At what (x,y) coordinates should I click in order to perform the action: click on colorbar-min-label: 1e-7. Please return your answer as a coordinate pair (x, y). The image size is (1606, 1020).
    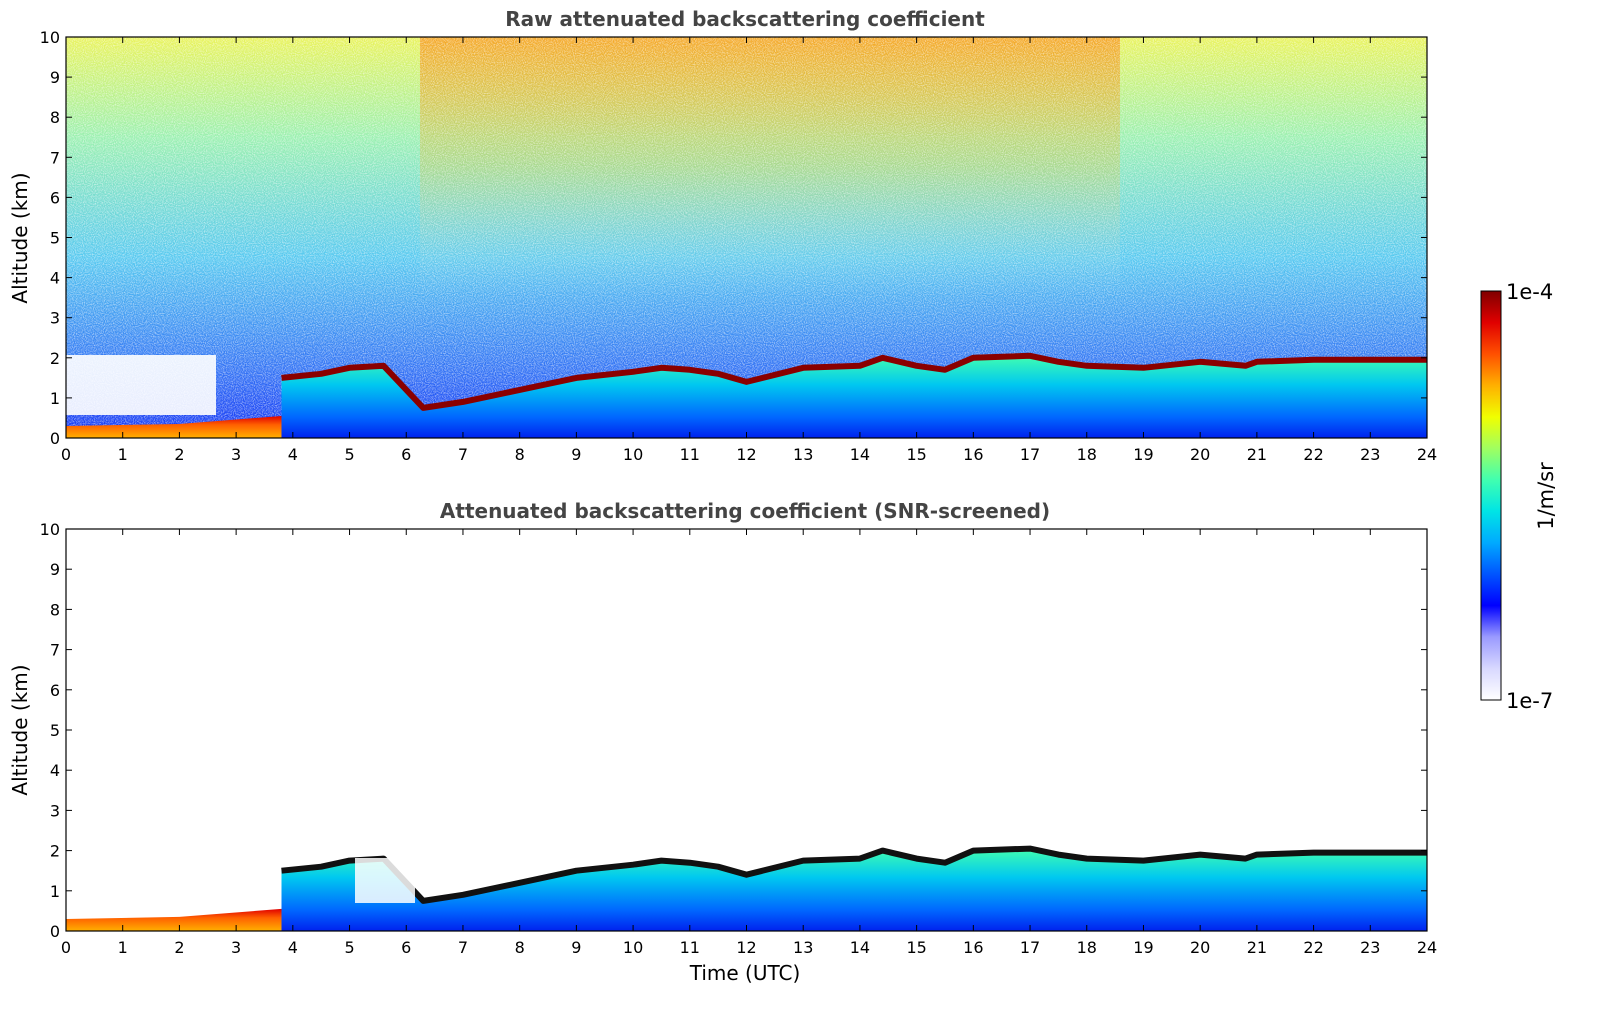
    Looking at the image, I should click on (1529, 701).